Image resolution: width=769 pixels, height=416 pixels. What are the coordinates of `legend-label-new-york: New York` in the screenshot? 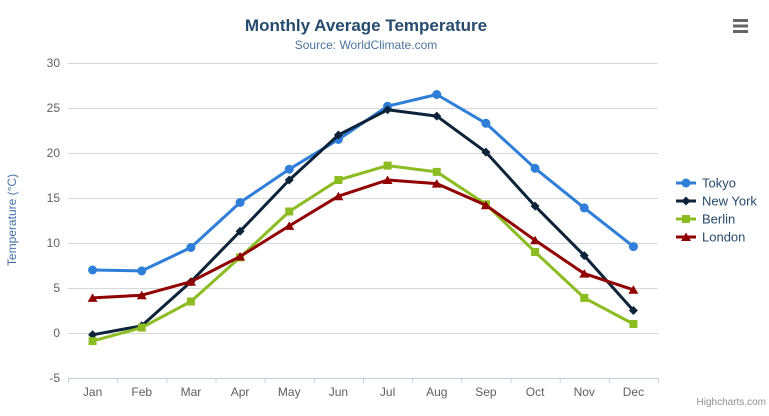 It's located at (729, 201).